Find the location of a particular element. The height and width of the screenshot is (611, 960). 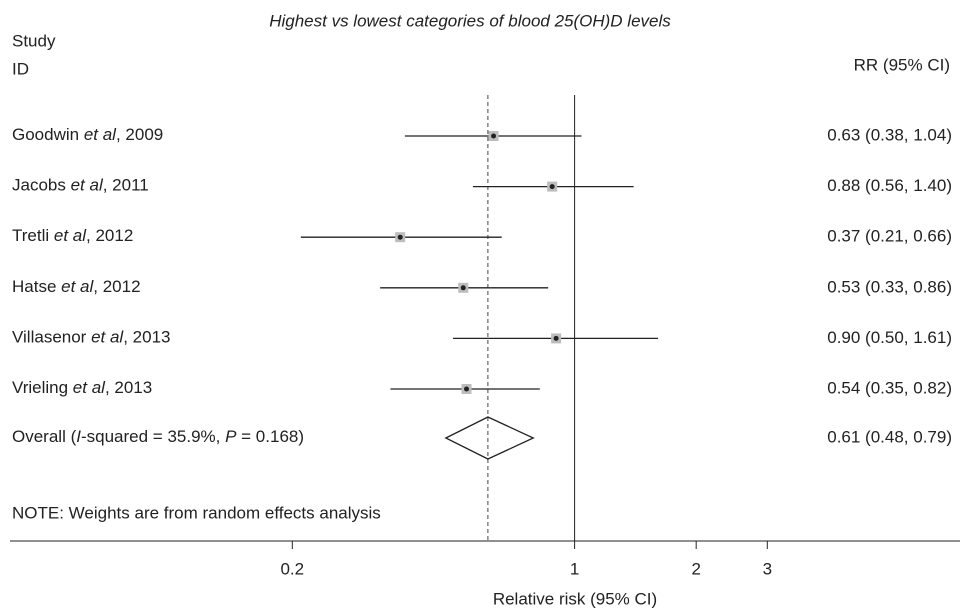

effect-label: 0.53 (0.33, 0.86) is located at coordinates (889, 286).